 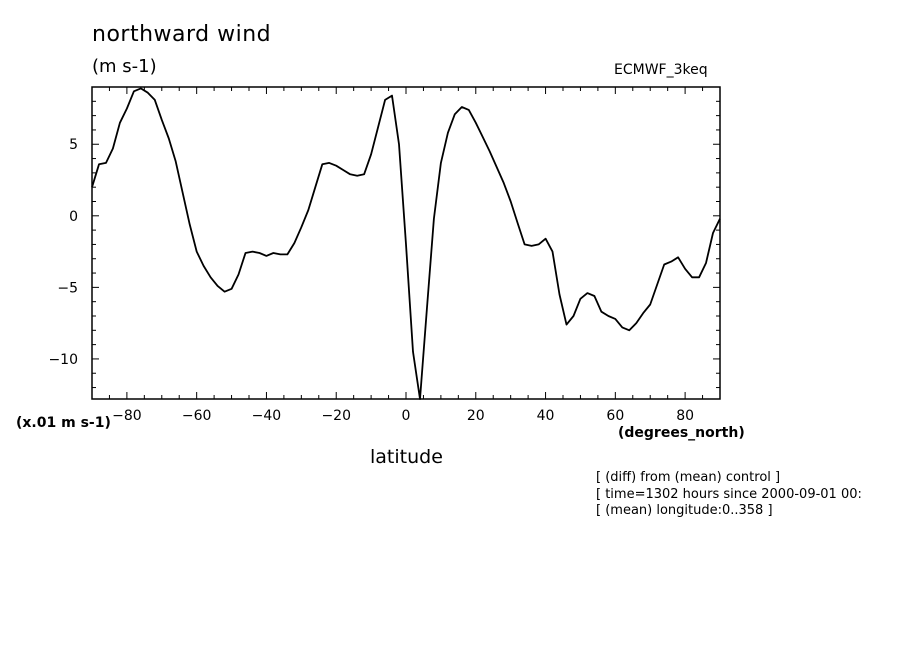 I want to click on note-line-2: [ time=1302 hours since 2000-09-01 00:, so click(x=729, y=494).